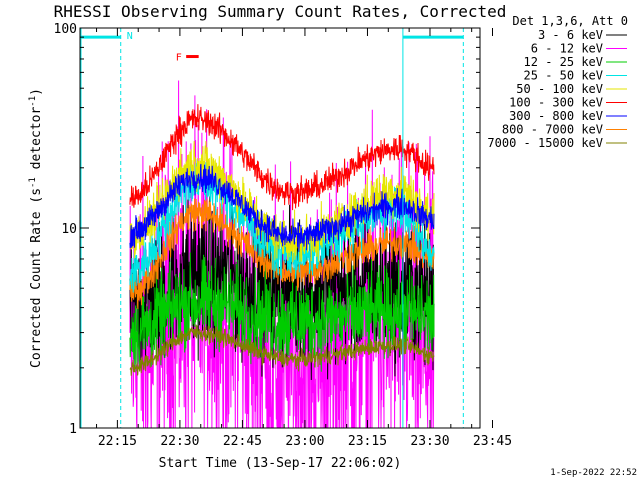  What do you see at coordinates (552, 130) in the screenshot?
I see `legend-label: 800 - 7000 keV` at bounding box center [552, 130].